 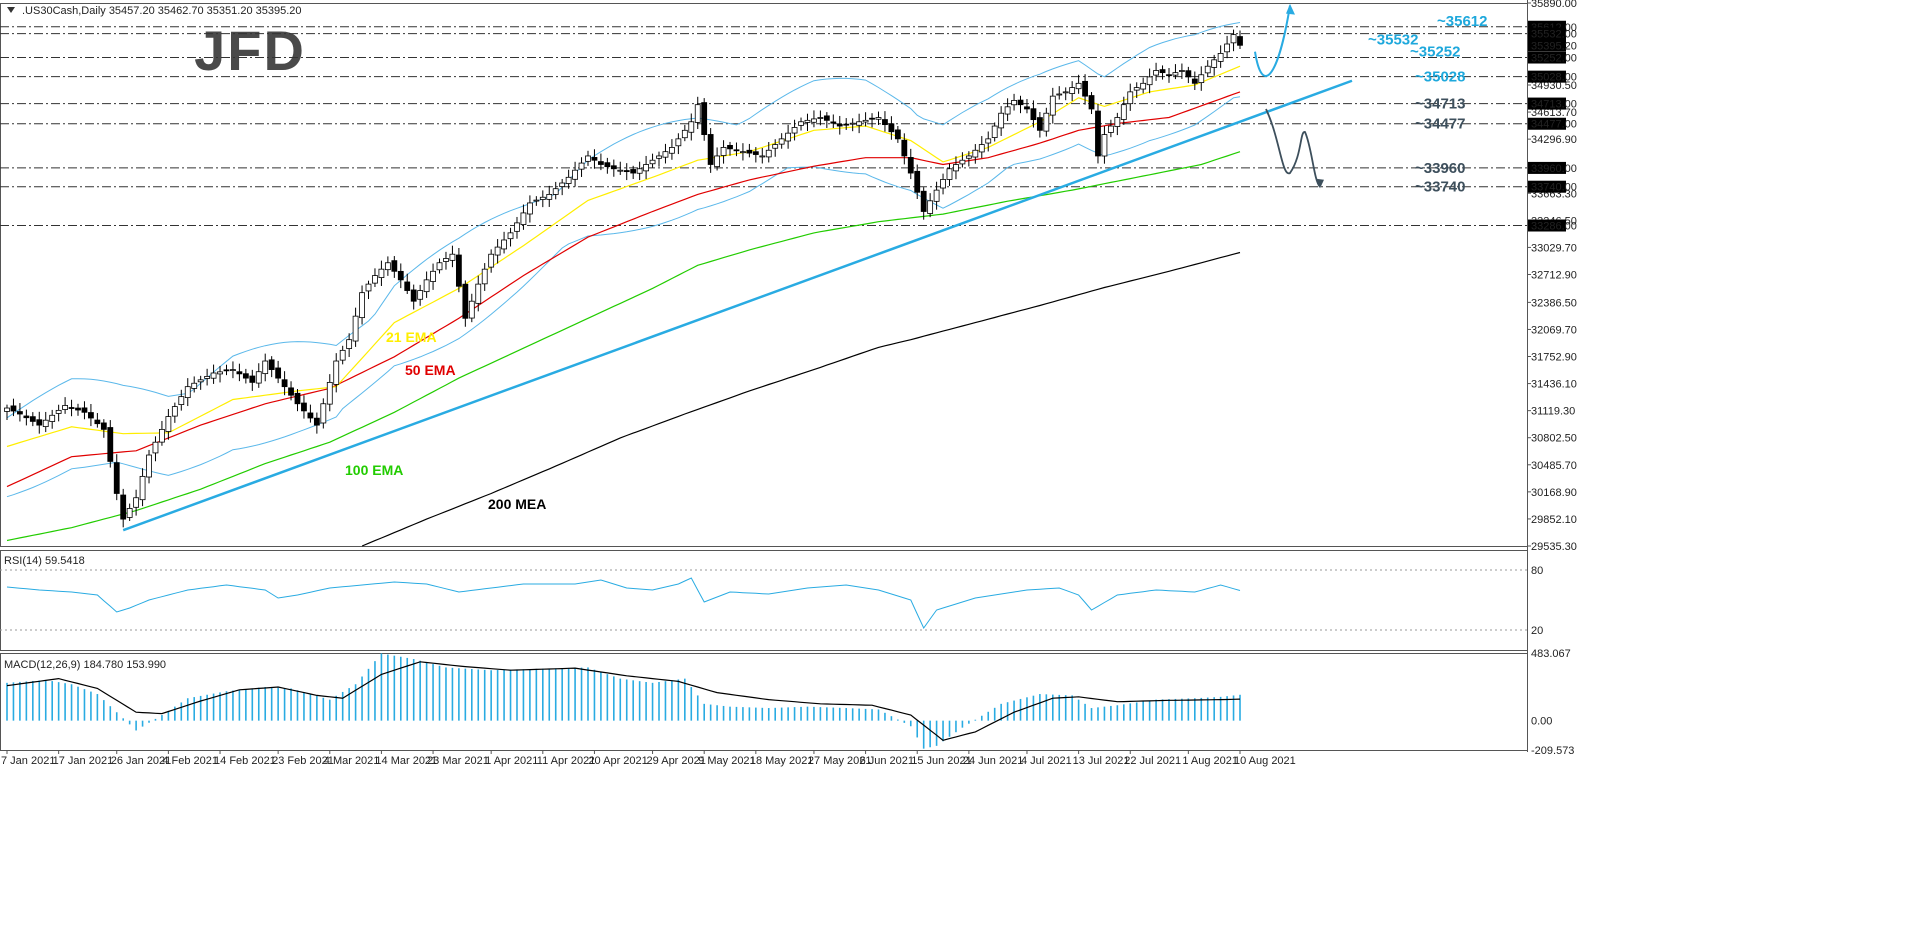 I want to click on rsi-tick-label: 80, so click(x=1537, y=571).